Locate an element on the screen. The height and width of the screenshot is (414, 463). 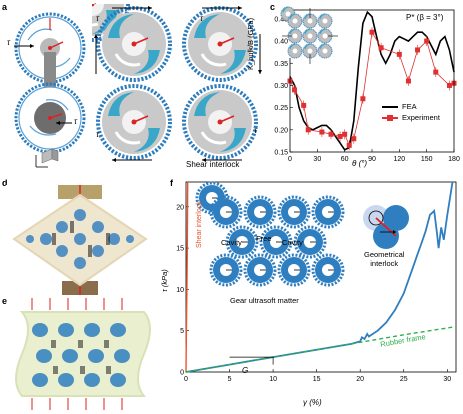
y-tick-label: 0 is located at coordinates (182, 373).